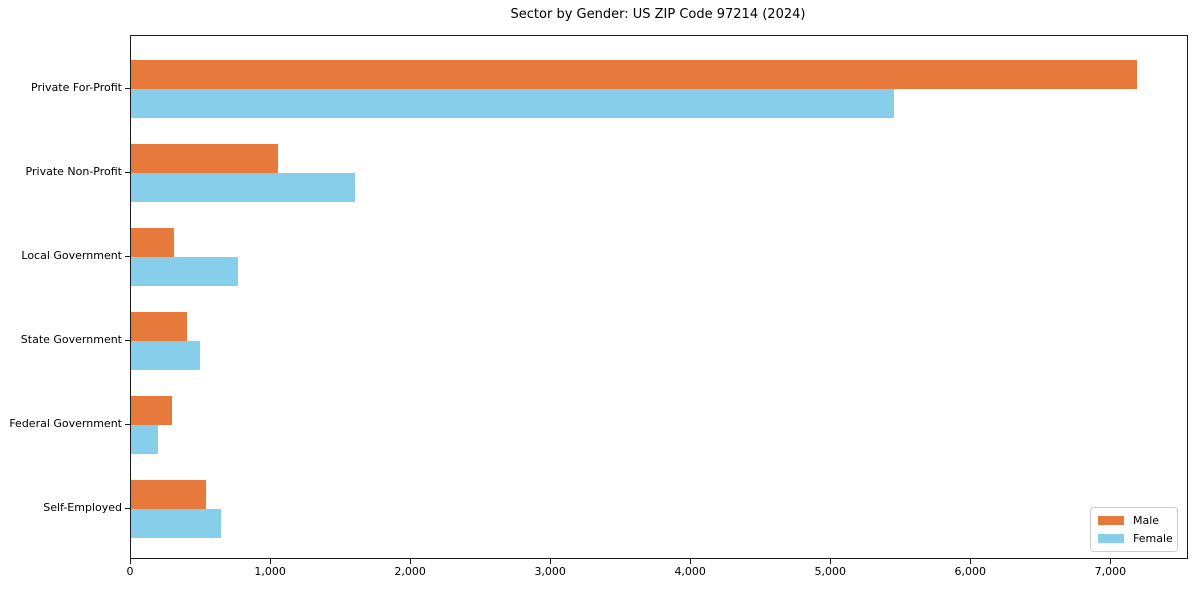 The width and height of the screenshot is (1200, 600). What do you see at coordinates (159, 326) in the screenshot?
I see `bar-male-state-government` at bounding box center [159, 326].